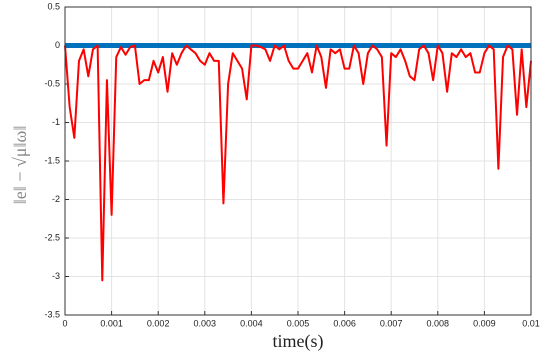 The height and width of the screenshot is (363, 549). I want to click on y-tick-label: -3, so click(56, 276).